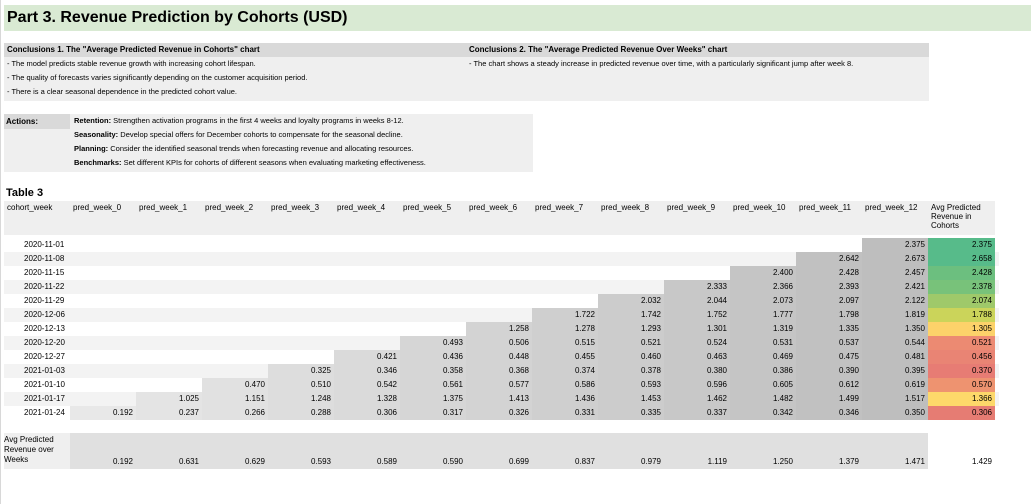 The height and width of the screenshot is (504, 1033). What do you see at coordinates (782, 461) in the screenshot?
I see `avg-over-weeks-value: 1.250` at bounding box center [782, 461].